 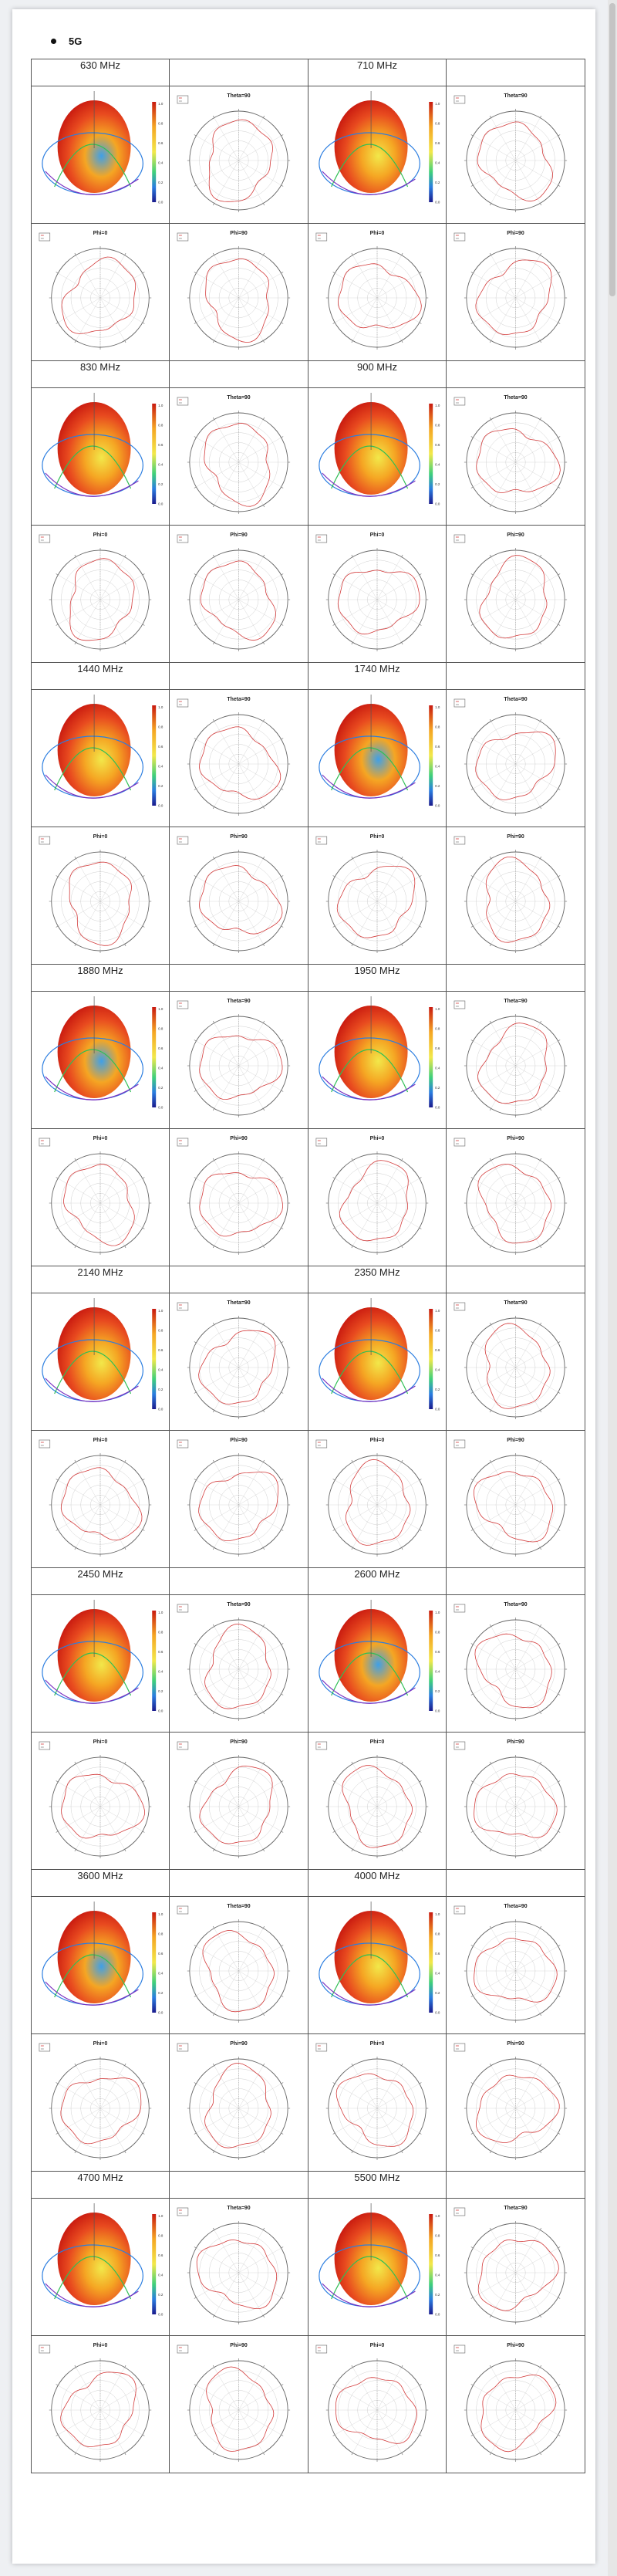 What do you see at coordinates (308, 374) in the screenshot?
I see `frequency-header-row: 830 MHz 900 MHz` at bounding box center [308, 374].